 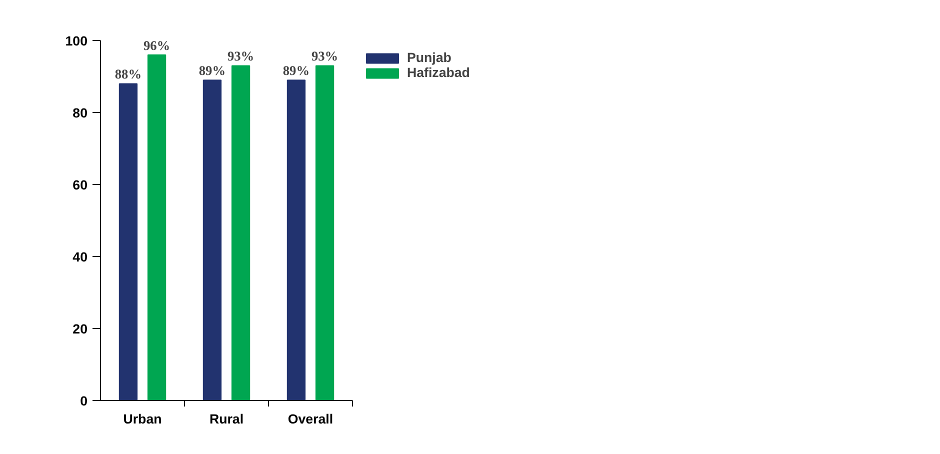 What do you see at coordinates (80, 185) in the screenshot?
I see `y-tick-label: 60` at bounding box center [80, 185].